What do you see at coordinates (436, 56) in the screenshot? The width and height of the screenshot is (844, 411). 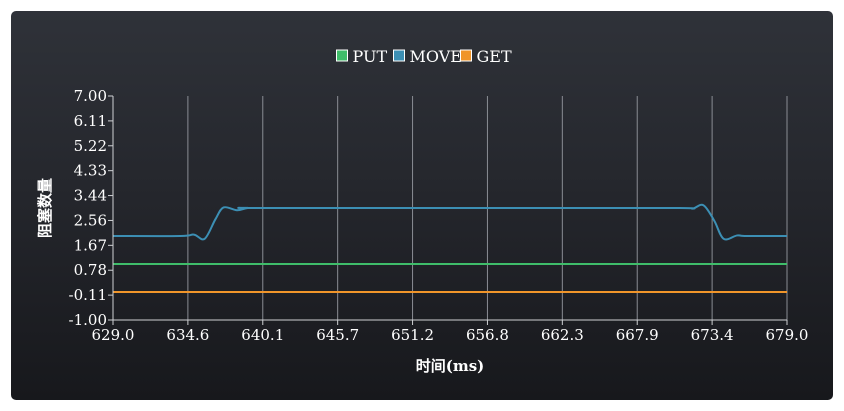 I see `legend-label: MOVE` at bounding box center [436, 56].